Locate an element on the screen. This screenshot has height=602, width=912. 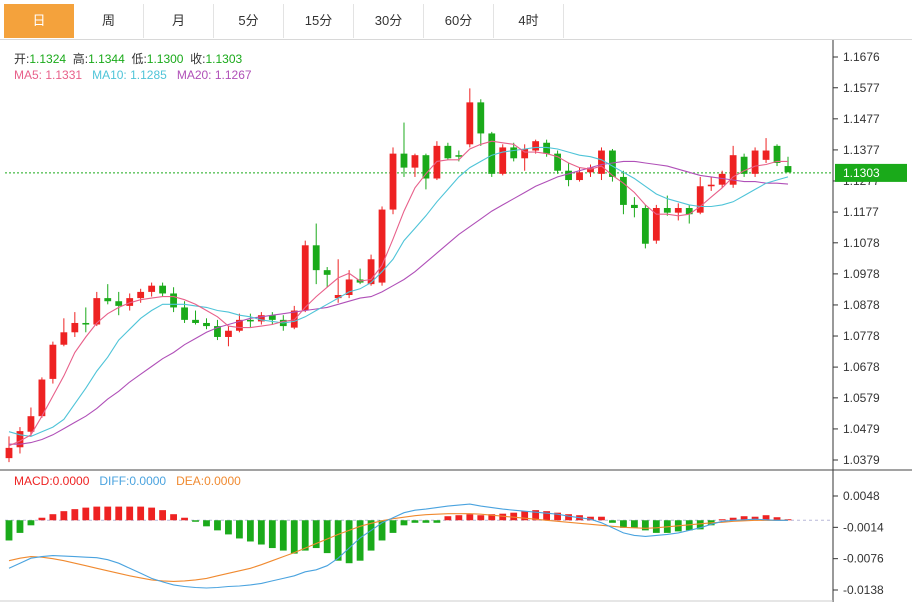
tab-4hour: 4时 is located at coordinates (529, 21).